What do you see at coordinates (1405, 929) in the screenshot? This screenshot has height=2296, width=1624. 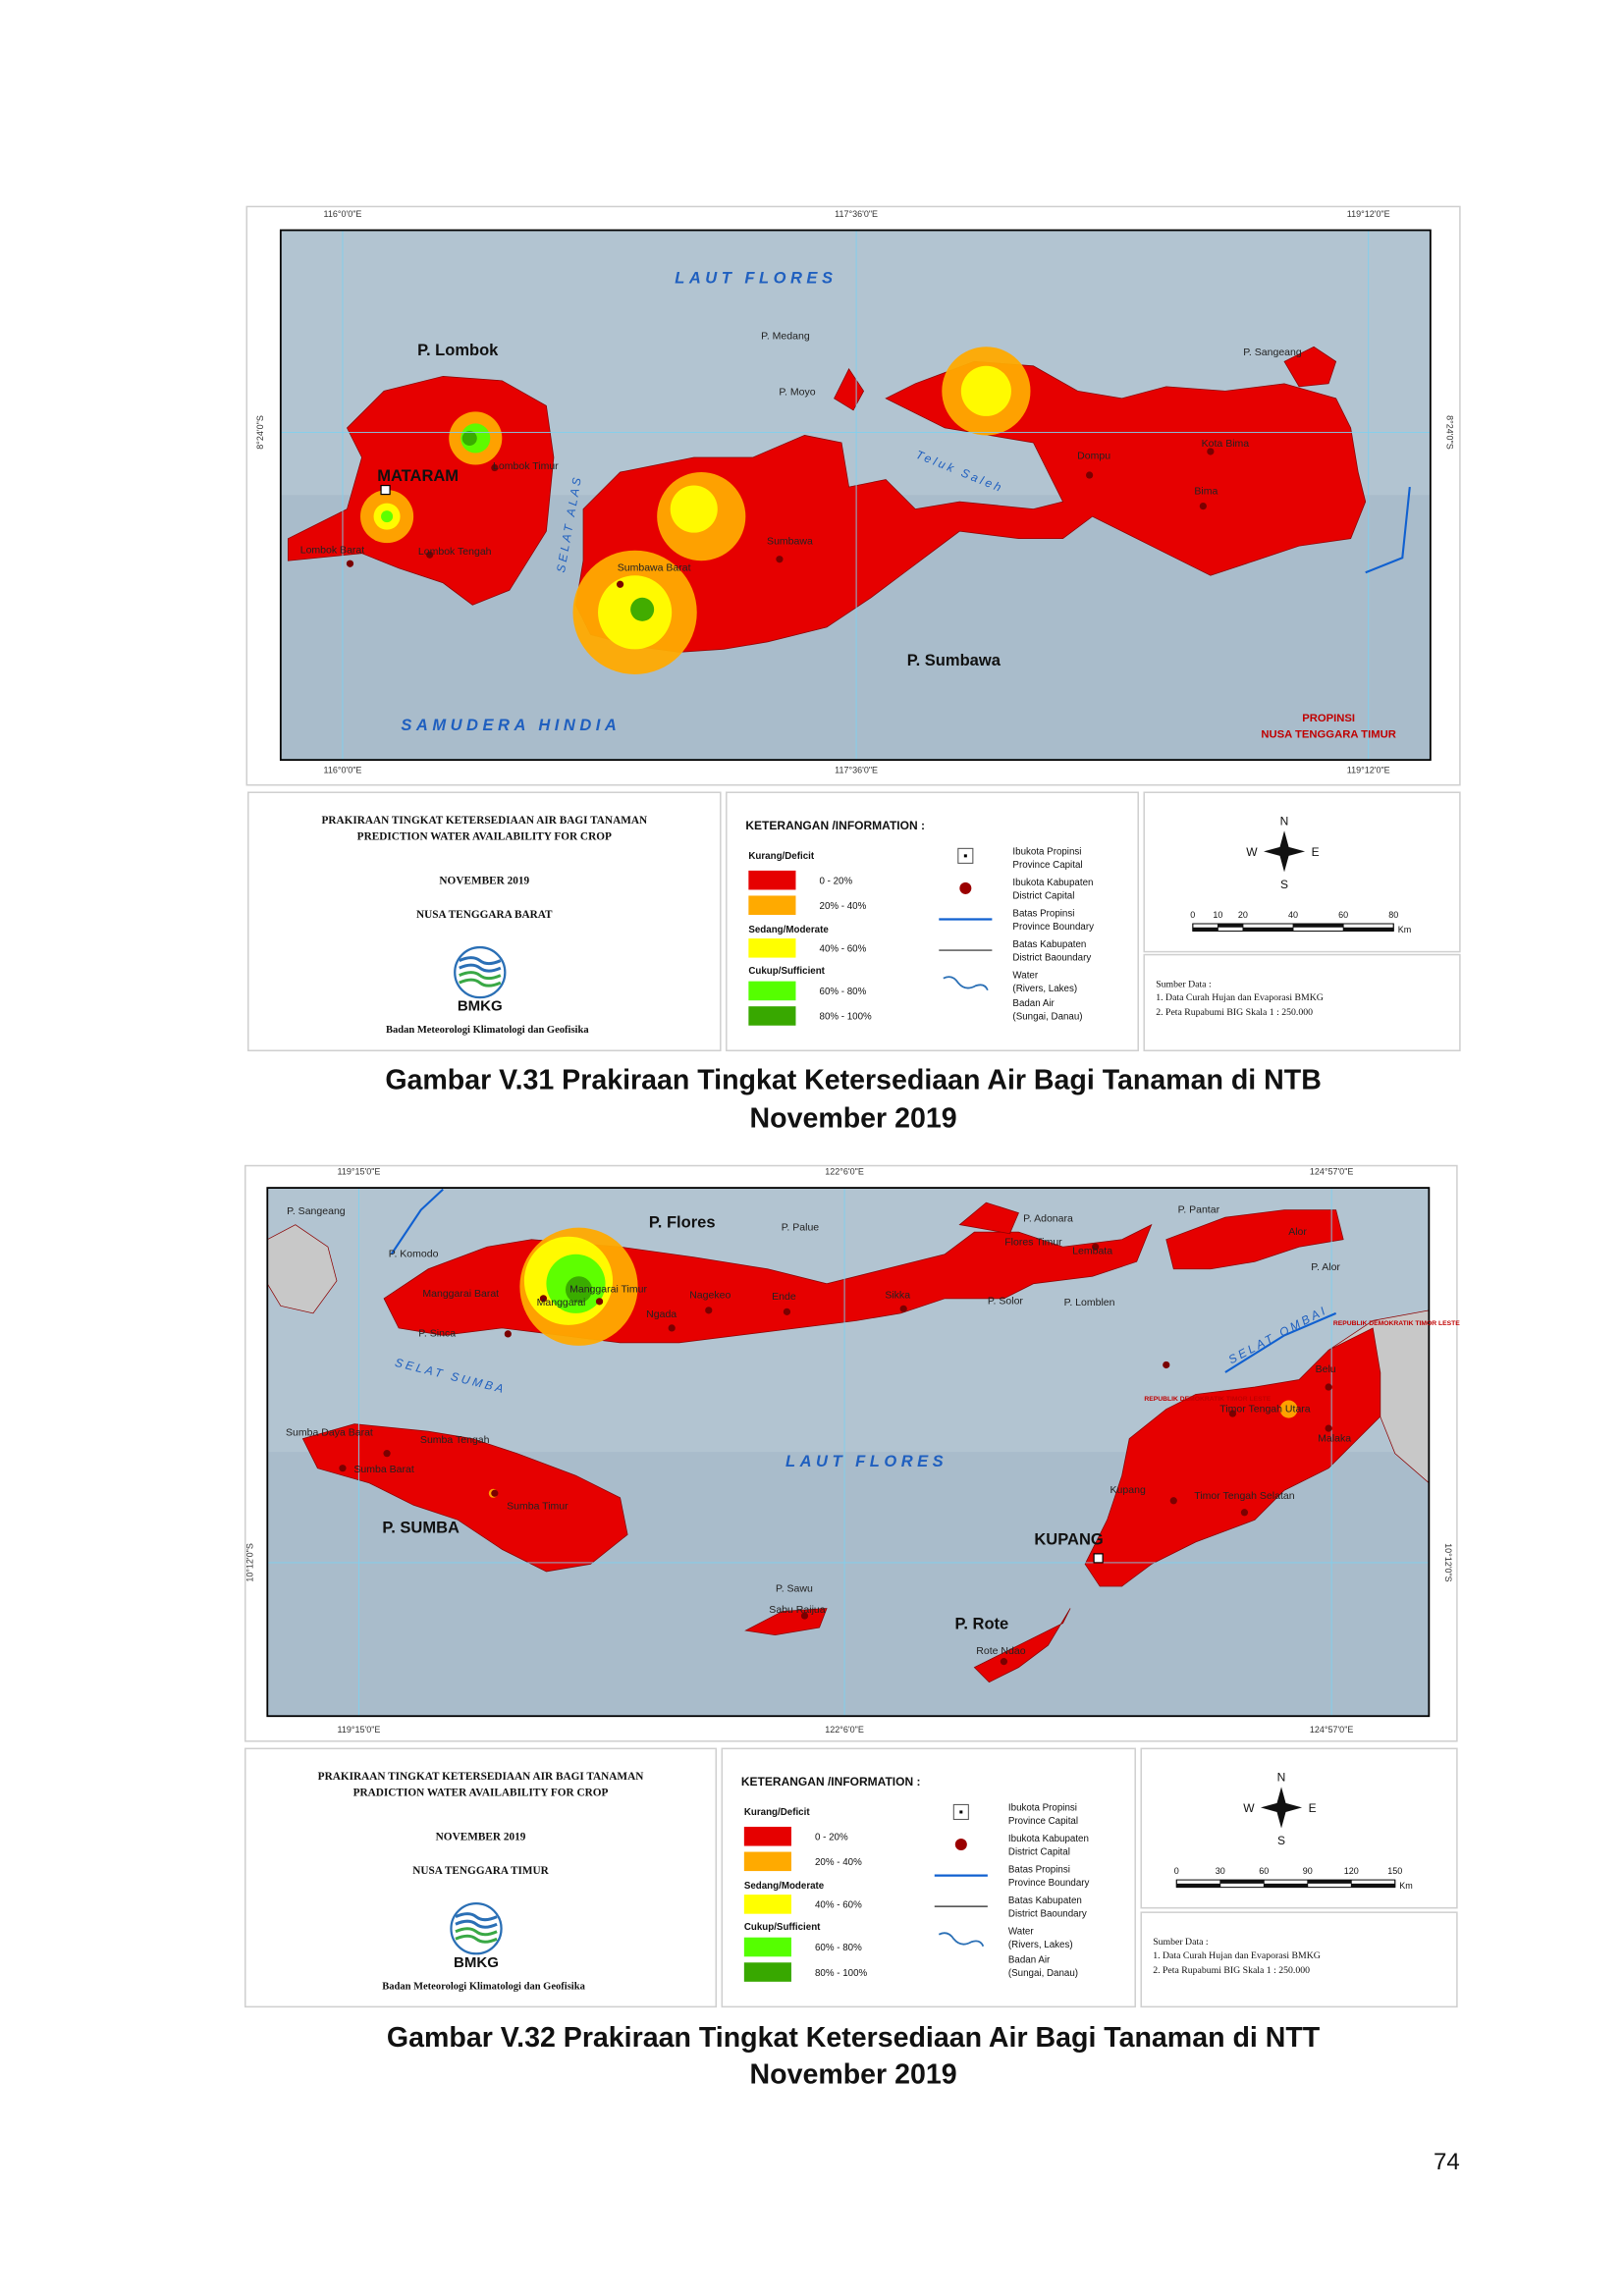 I see `scale-unit: Km` at bounding box center [1405, 929].